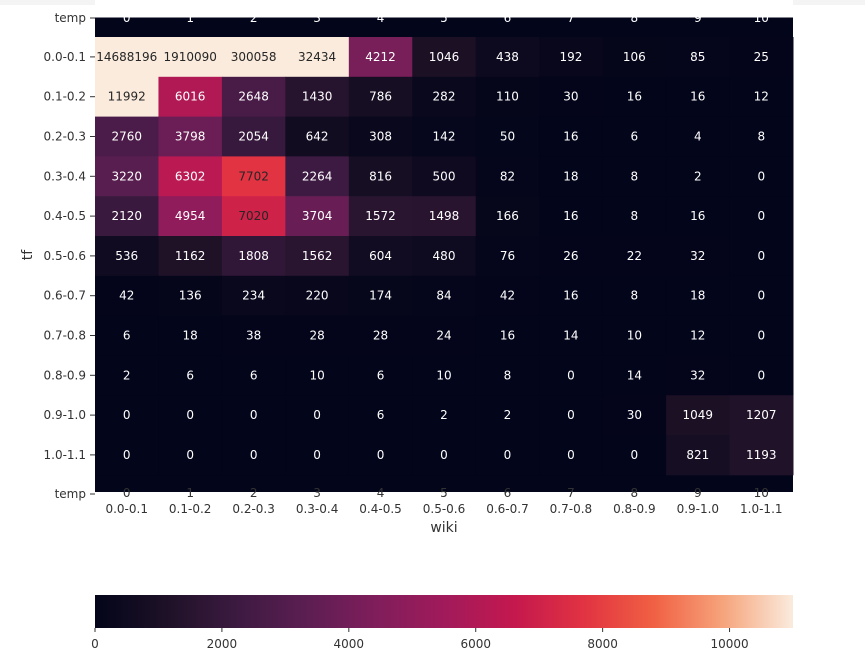 This screenshot has height=672, width=865. I want to click on y-tick-label: 0.6-0.7, so click(65, 296).